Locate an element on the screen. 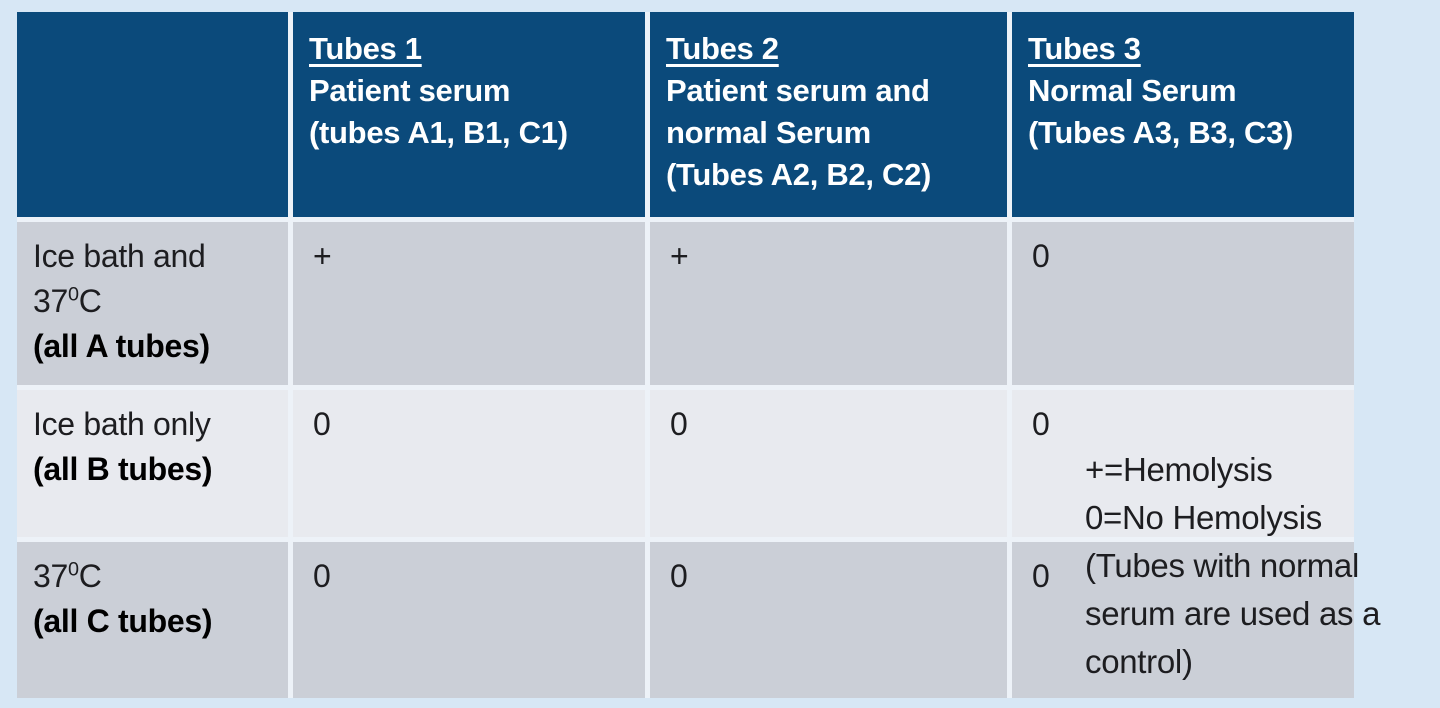  label-text: Ice bath only is located at coordinates (122, 424).